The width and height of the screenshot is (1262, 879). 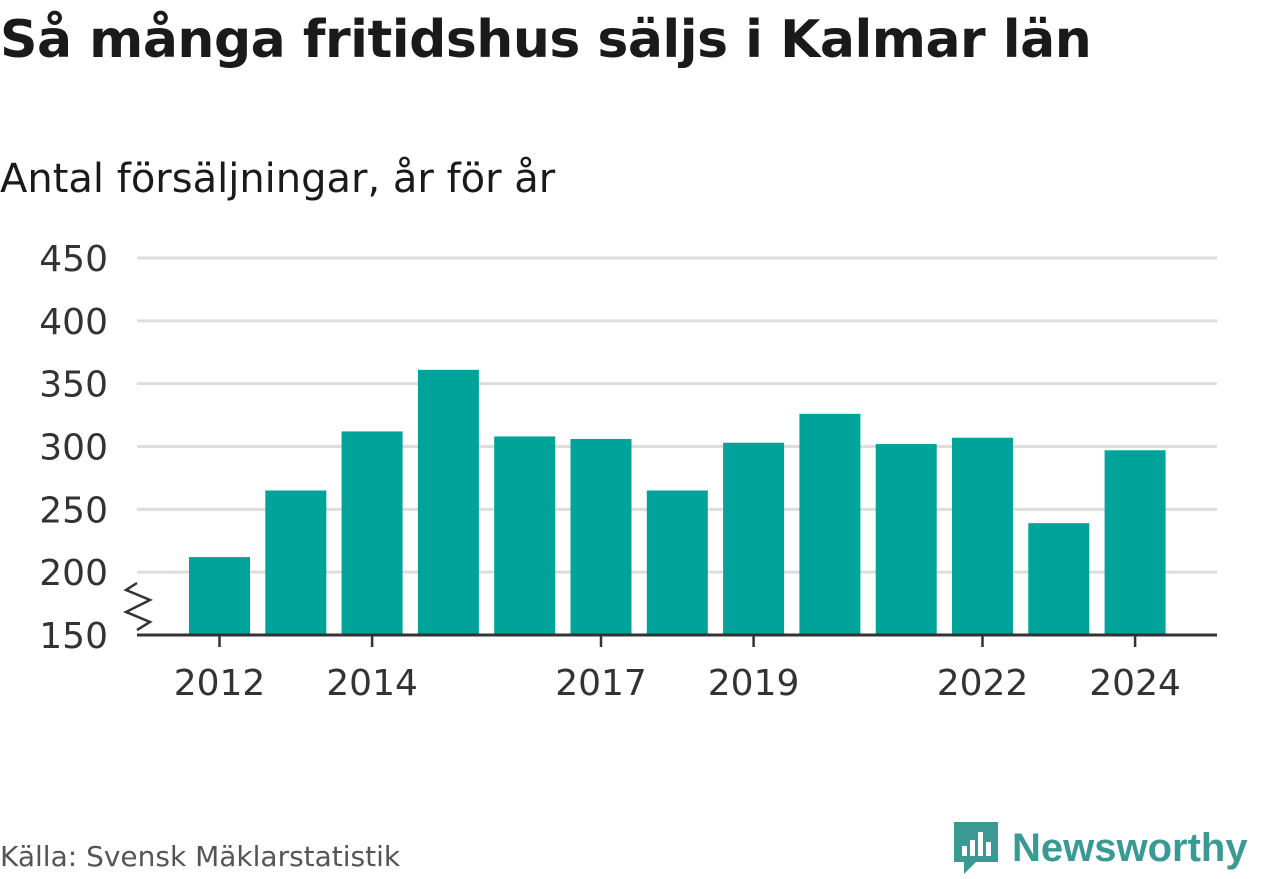 What do you see at coordinates (278, 179) in the screenshot?
I see `chart-subtitle: Antal försäljningar, år för år` at bounding box center [278, 179].